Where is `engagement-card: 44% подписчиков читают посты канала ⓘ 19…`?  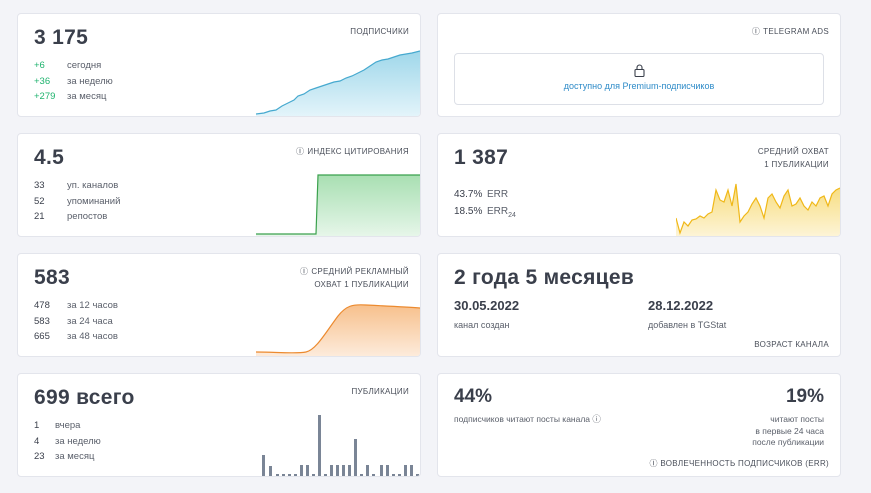
engagement-card: 44% подписчиков читают посты канала ⓘ 19… is located at coordinates (639, 425).